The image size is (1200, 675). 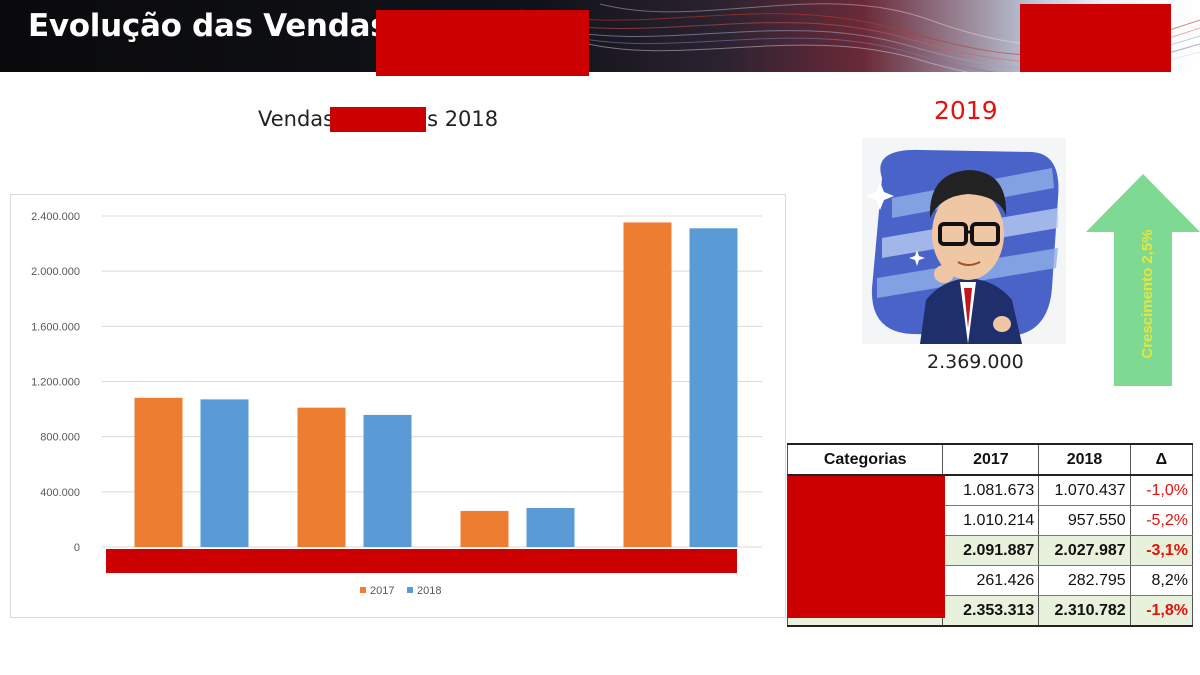 I want to click on delta-cell: 8,2%, so click(x=1161, y=580).